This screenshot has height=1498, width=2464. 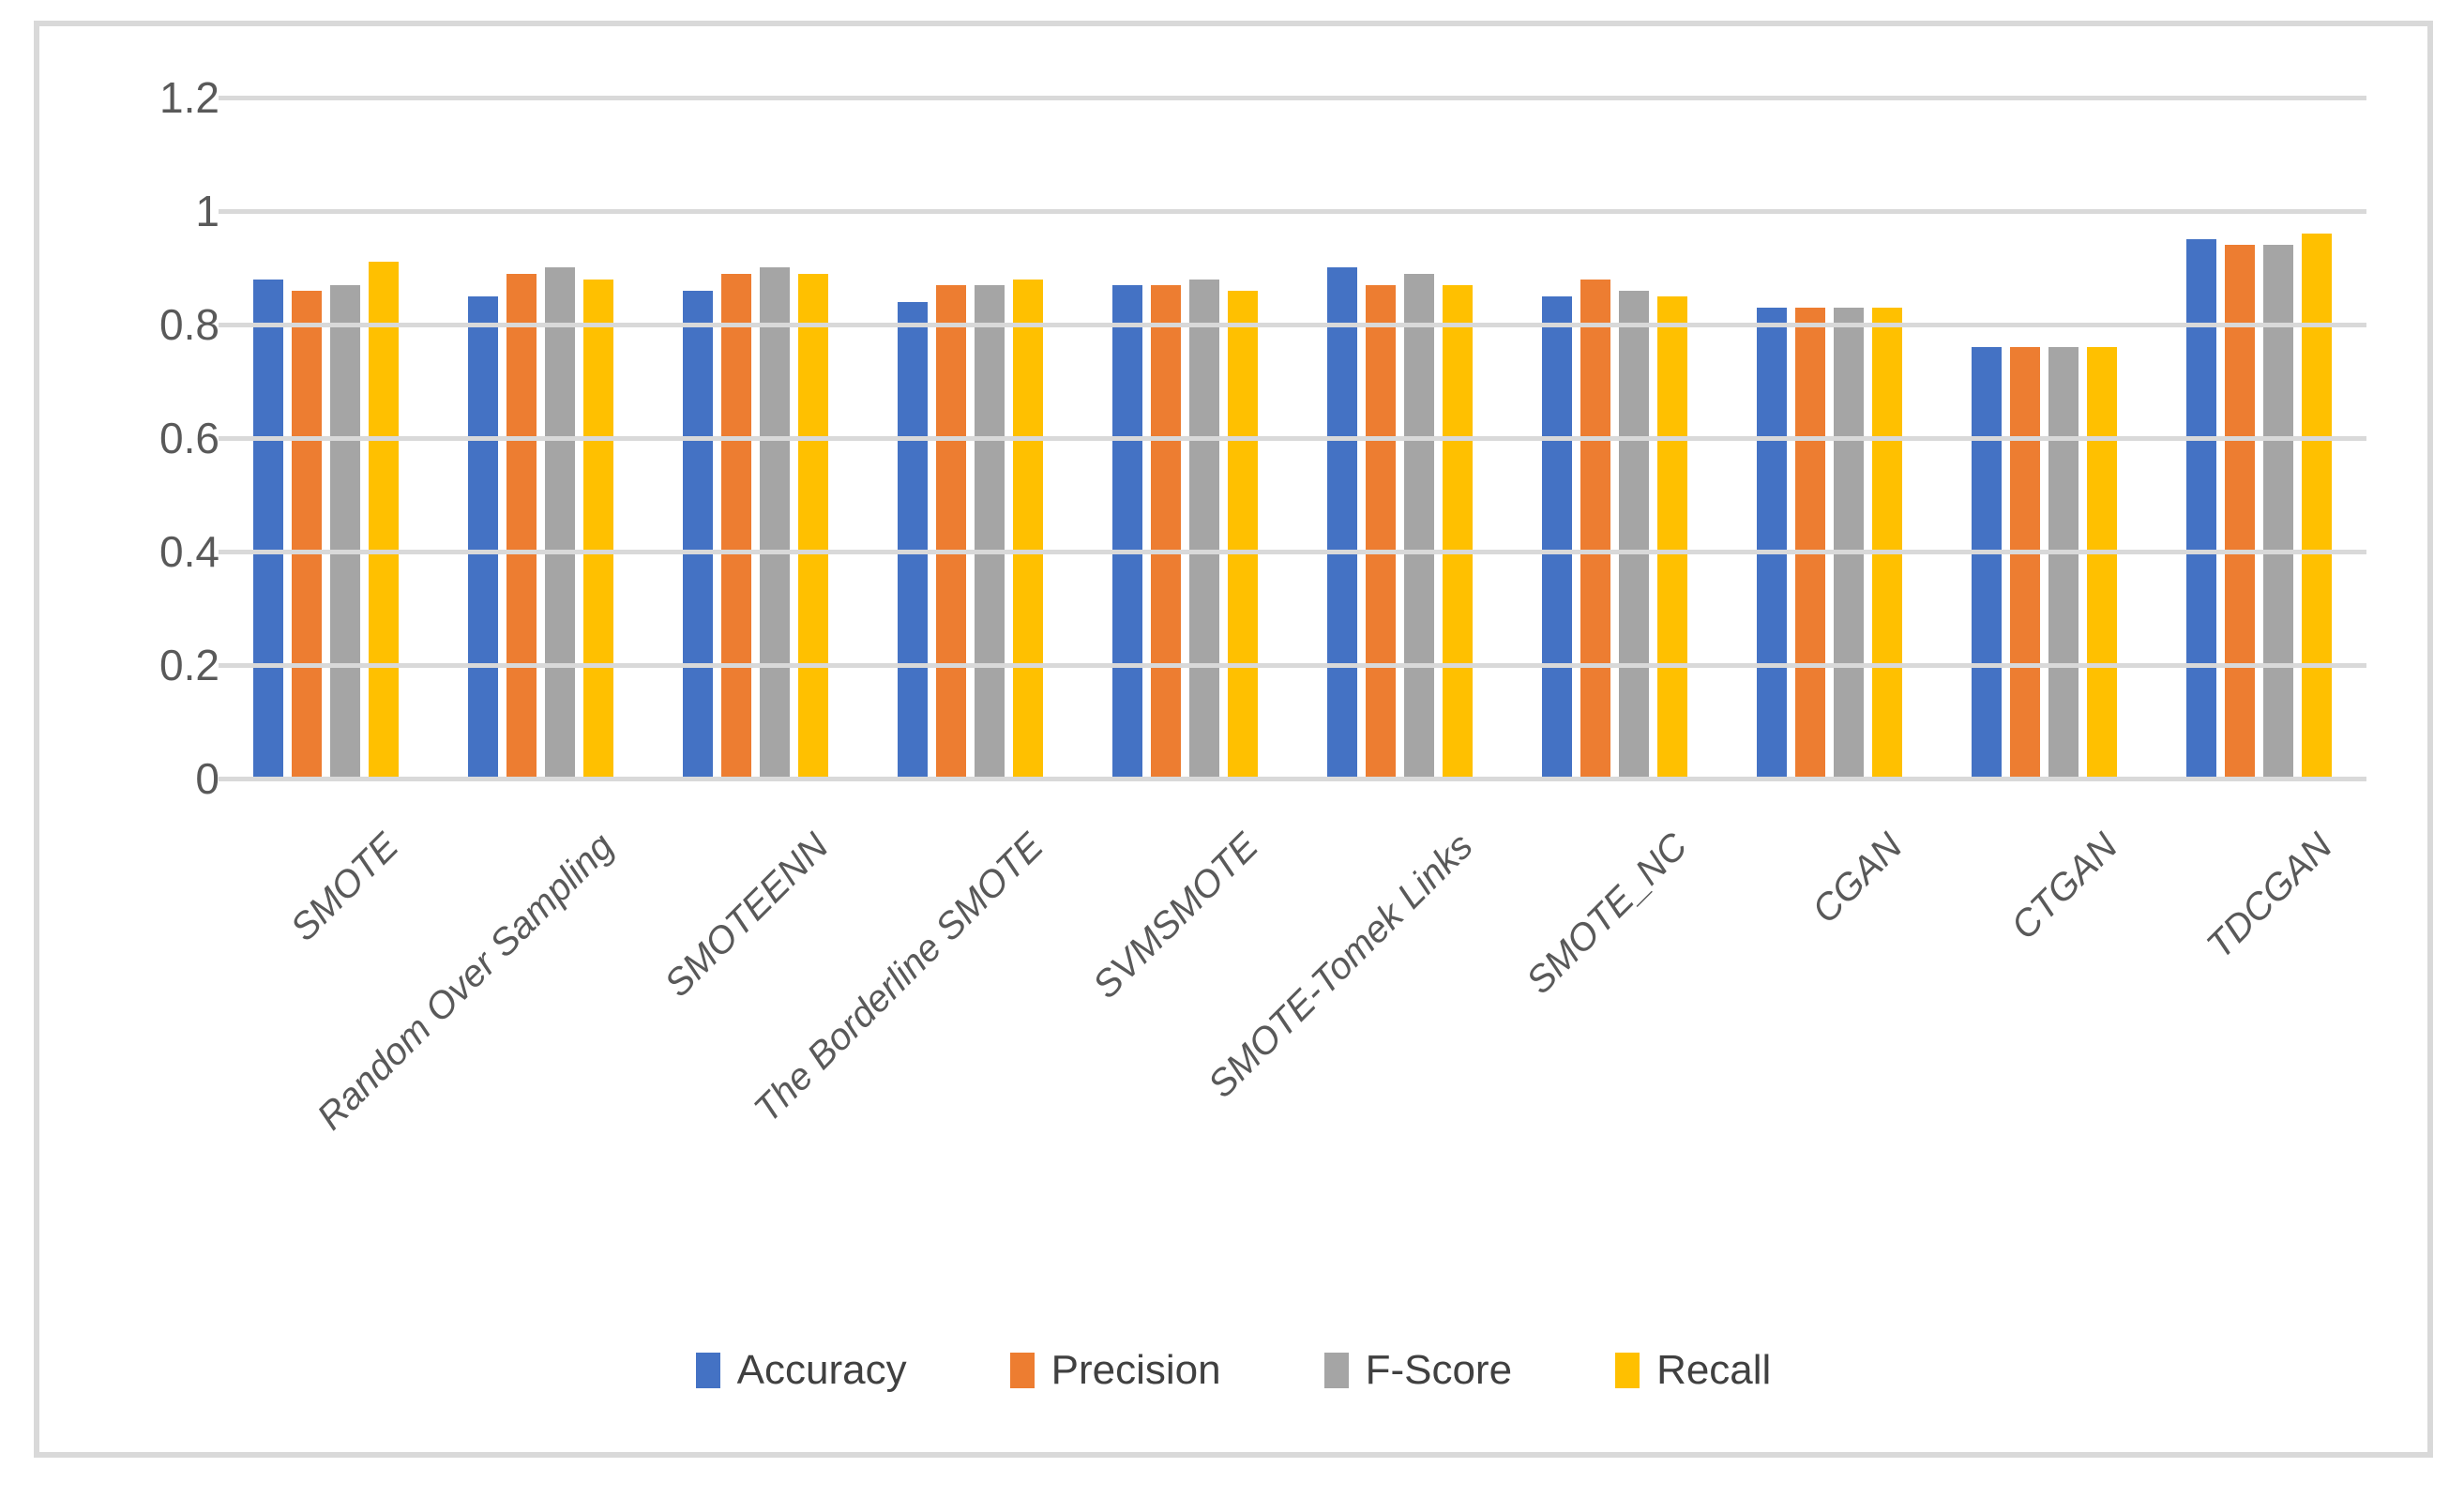 What do you see at coordinates (1342, 523) in the screenshot?
I see `bar-accuracy-SMOTE-Tomek Links` at bounding box center [1342, 523].